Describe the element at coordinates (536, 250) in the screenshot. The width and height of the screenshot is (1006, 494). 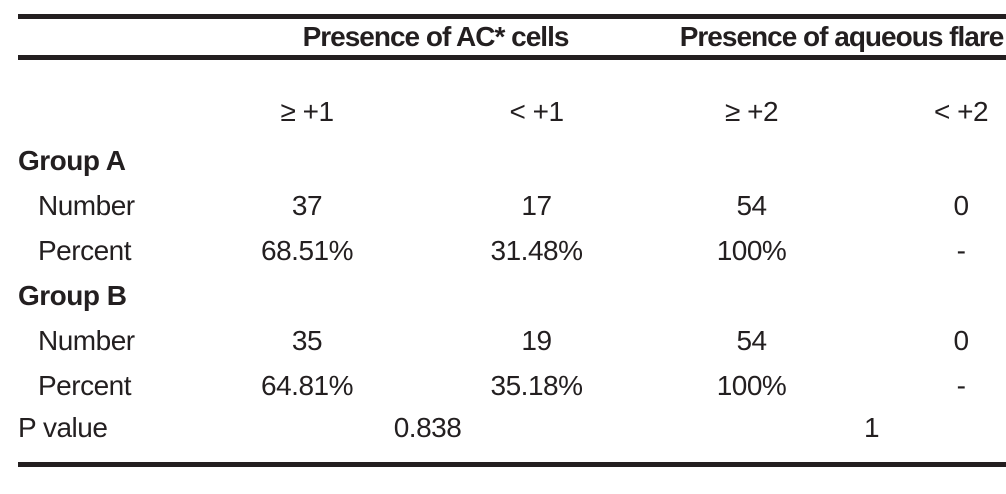
I see `data-cell: 31.48%` at that location.